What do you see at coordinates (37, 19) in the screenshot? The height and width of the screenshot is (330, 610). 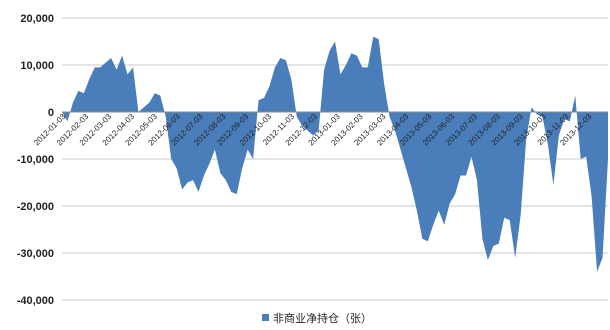 I see `y-tick-label: 20,000` at bounding box center [37, 19].